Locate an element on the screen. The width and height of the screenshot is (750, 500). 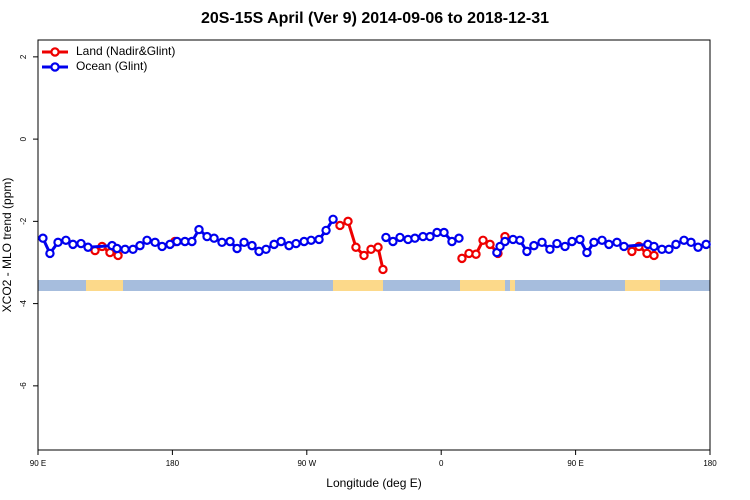
y-tick-label: -4 is located at coordinates (23, 303).